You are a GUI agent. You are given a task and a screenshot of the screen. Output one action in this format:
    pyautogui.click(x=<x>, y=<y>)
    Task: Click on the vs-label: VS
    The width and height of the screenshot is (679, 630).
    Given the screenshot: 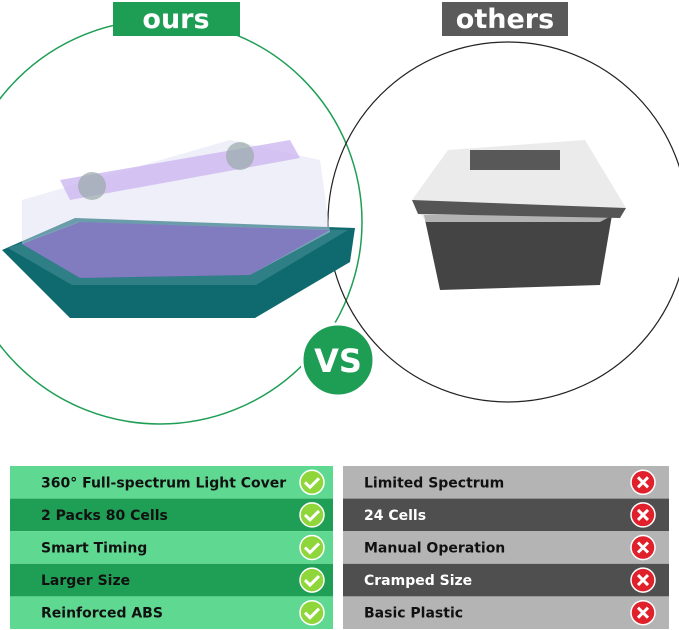 What is the action you would take?
    pyautogui.click(x=338, y=361)
    